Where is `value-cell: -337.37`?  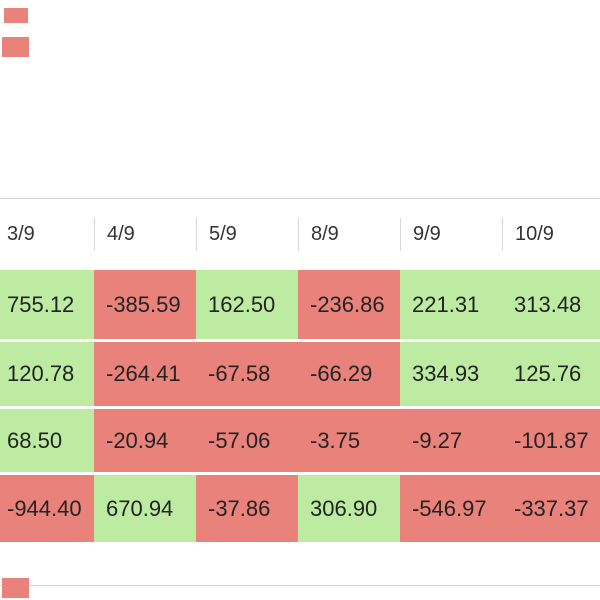 value-cell: -337.37 is located at coordinates (551, 508).